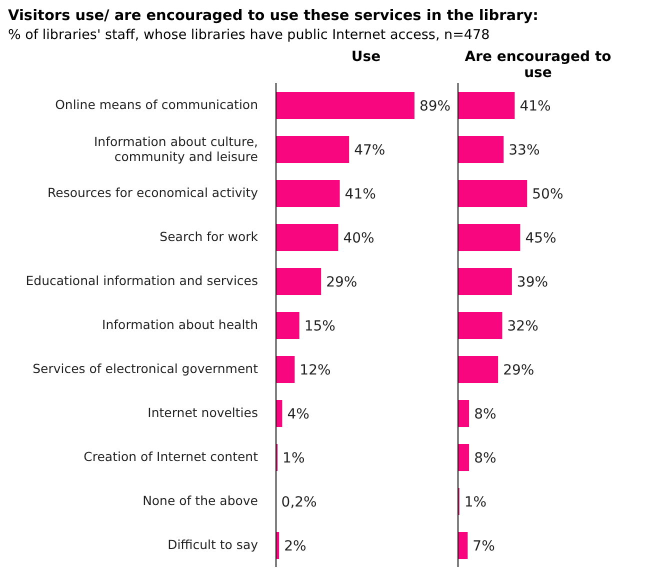 This screenshot has height=578, width=657. Describe the element at coordinates (176, 149) in the screenshot. I see `y-tick-label: Information about culture, community and leisure` at that location.